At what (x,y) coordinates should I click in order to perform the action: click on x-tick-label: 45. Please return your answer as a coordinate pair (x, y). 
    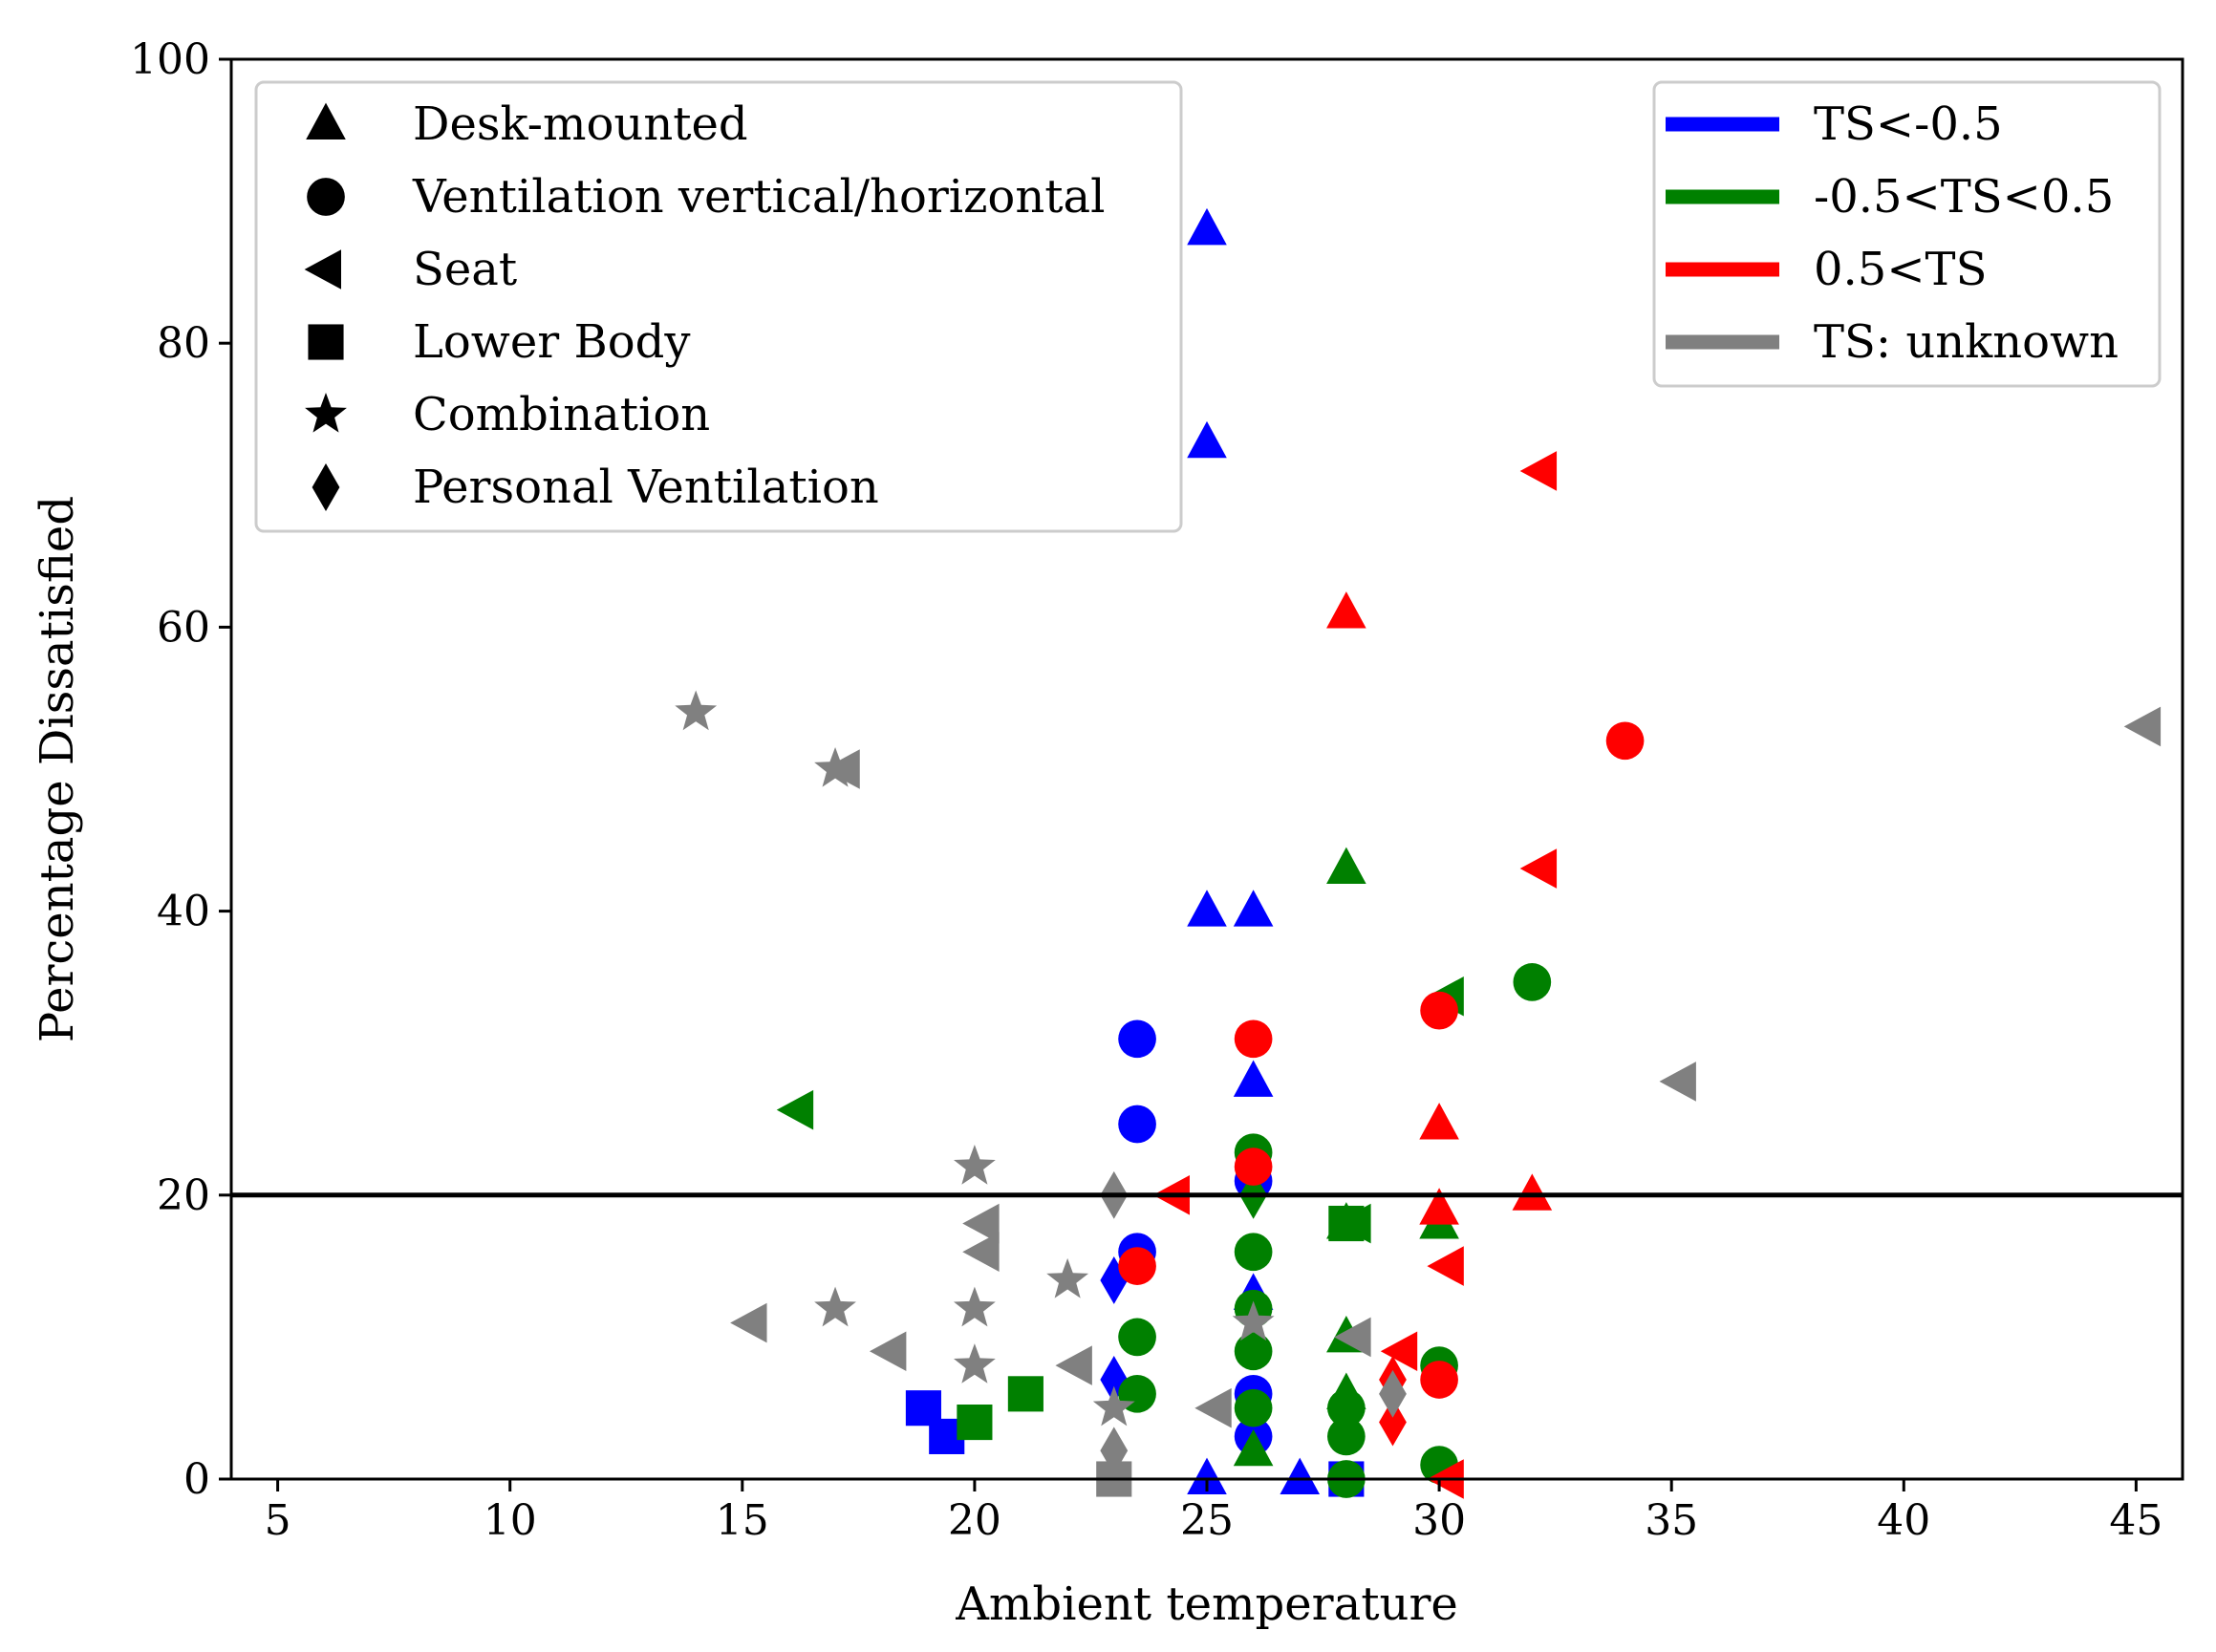
    Looking at the image, I should click on (2135, 1520).